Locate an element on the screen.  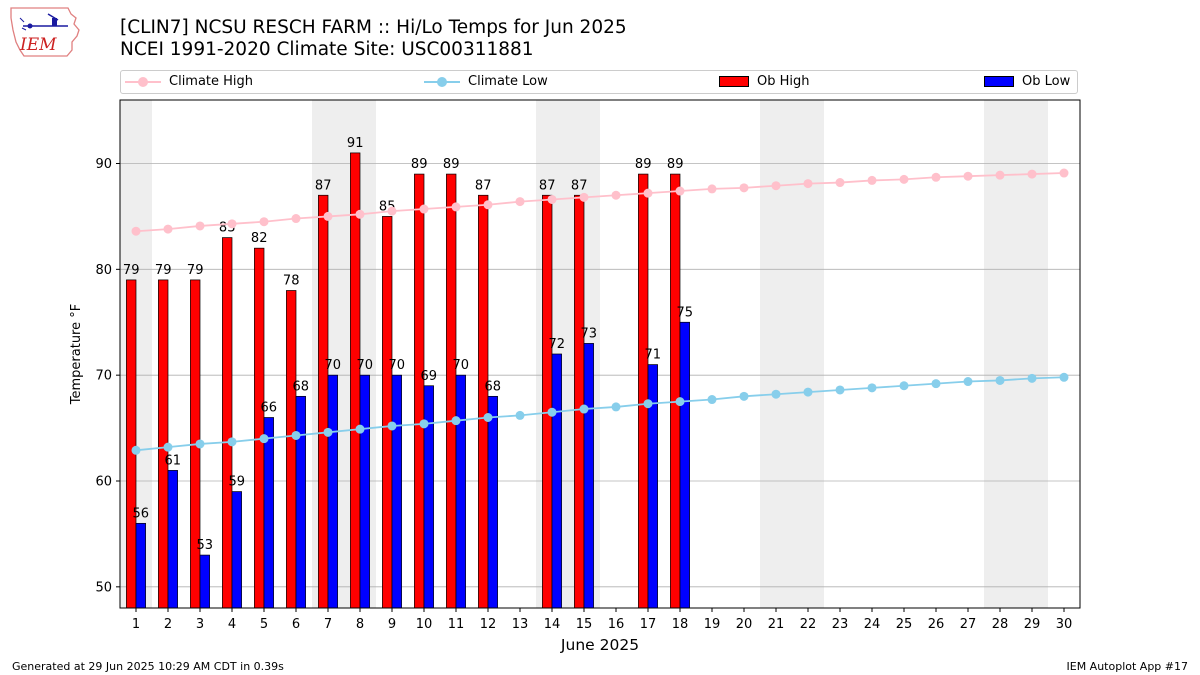
ob-low-label-day-7: 70 is located at coordinates (333, 365).